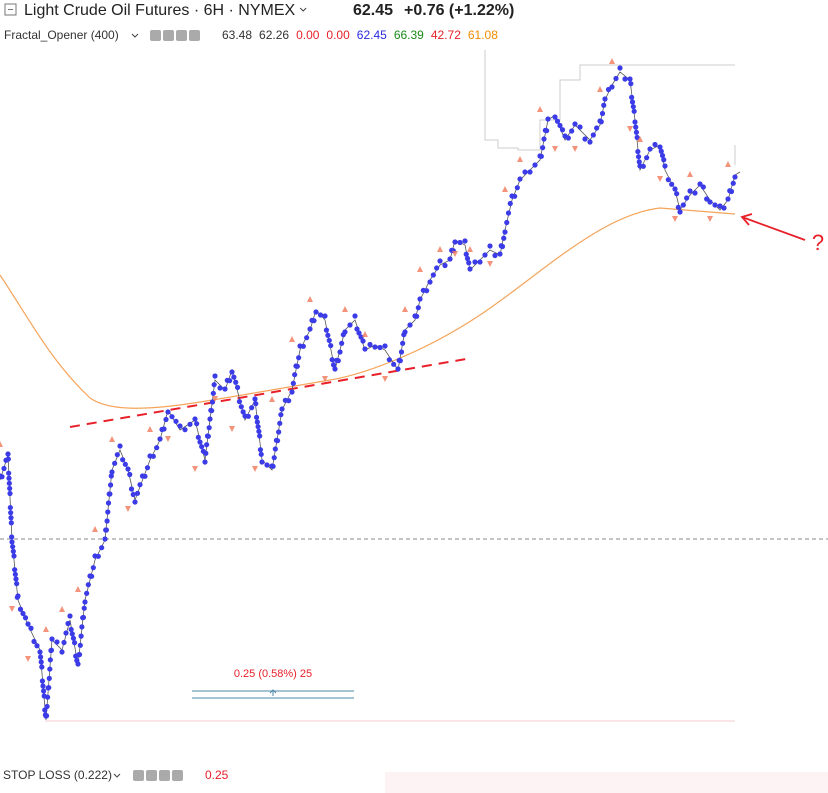  Describe the element at coordinates (160, 10) in the screenshot. I see `symbol-title: Light Crude Oil Futures · 6H · NYMEX` at that location.